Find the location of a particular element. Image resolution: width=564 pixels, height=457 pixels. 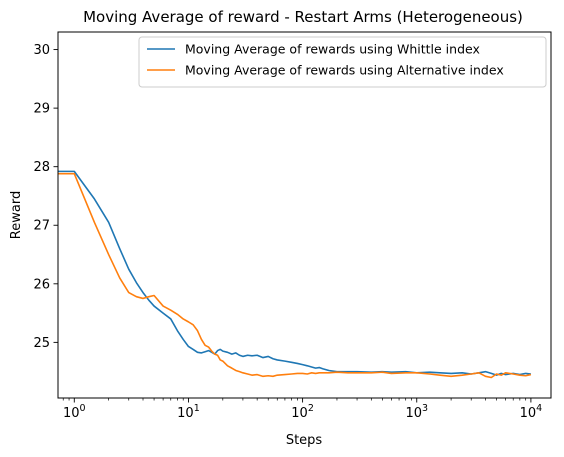

x-tick-label: 10² is located at coordinates (302, 412).